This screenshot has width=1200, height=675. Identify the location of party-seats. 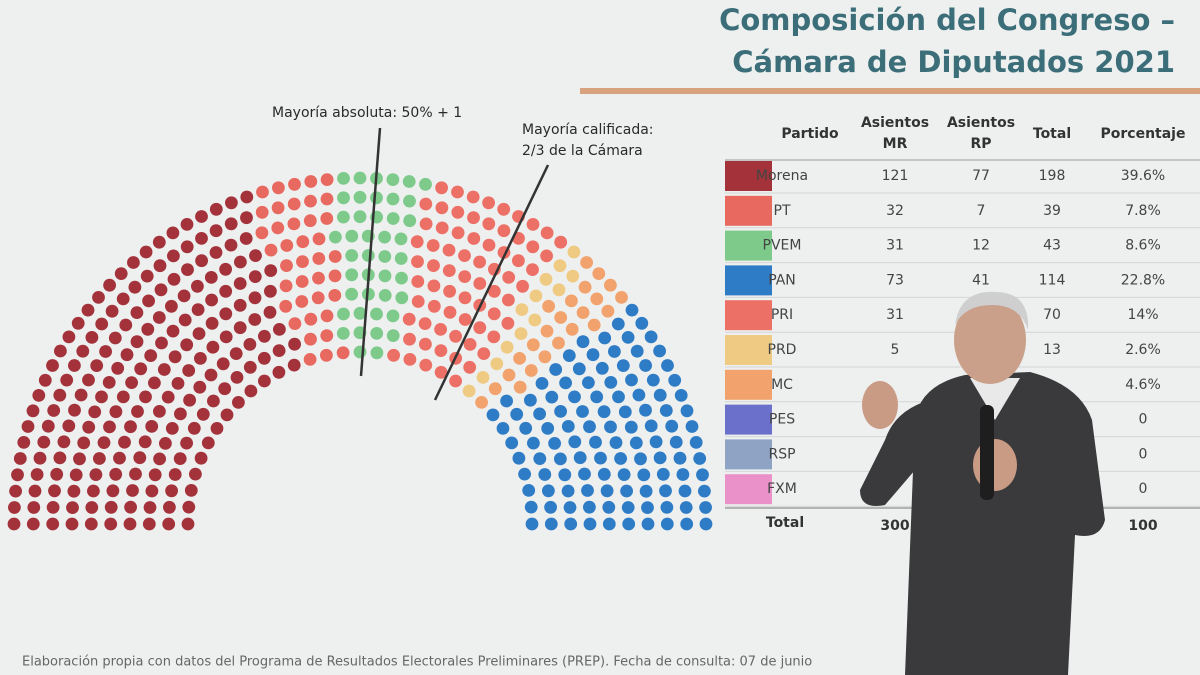
(599, 417).